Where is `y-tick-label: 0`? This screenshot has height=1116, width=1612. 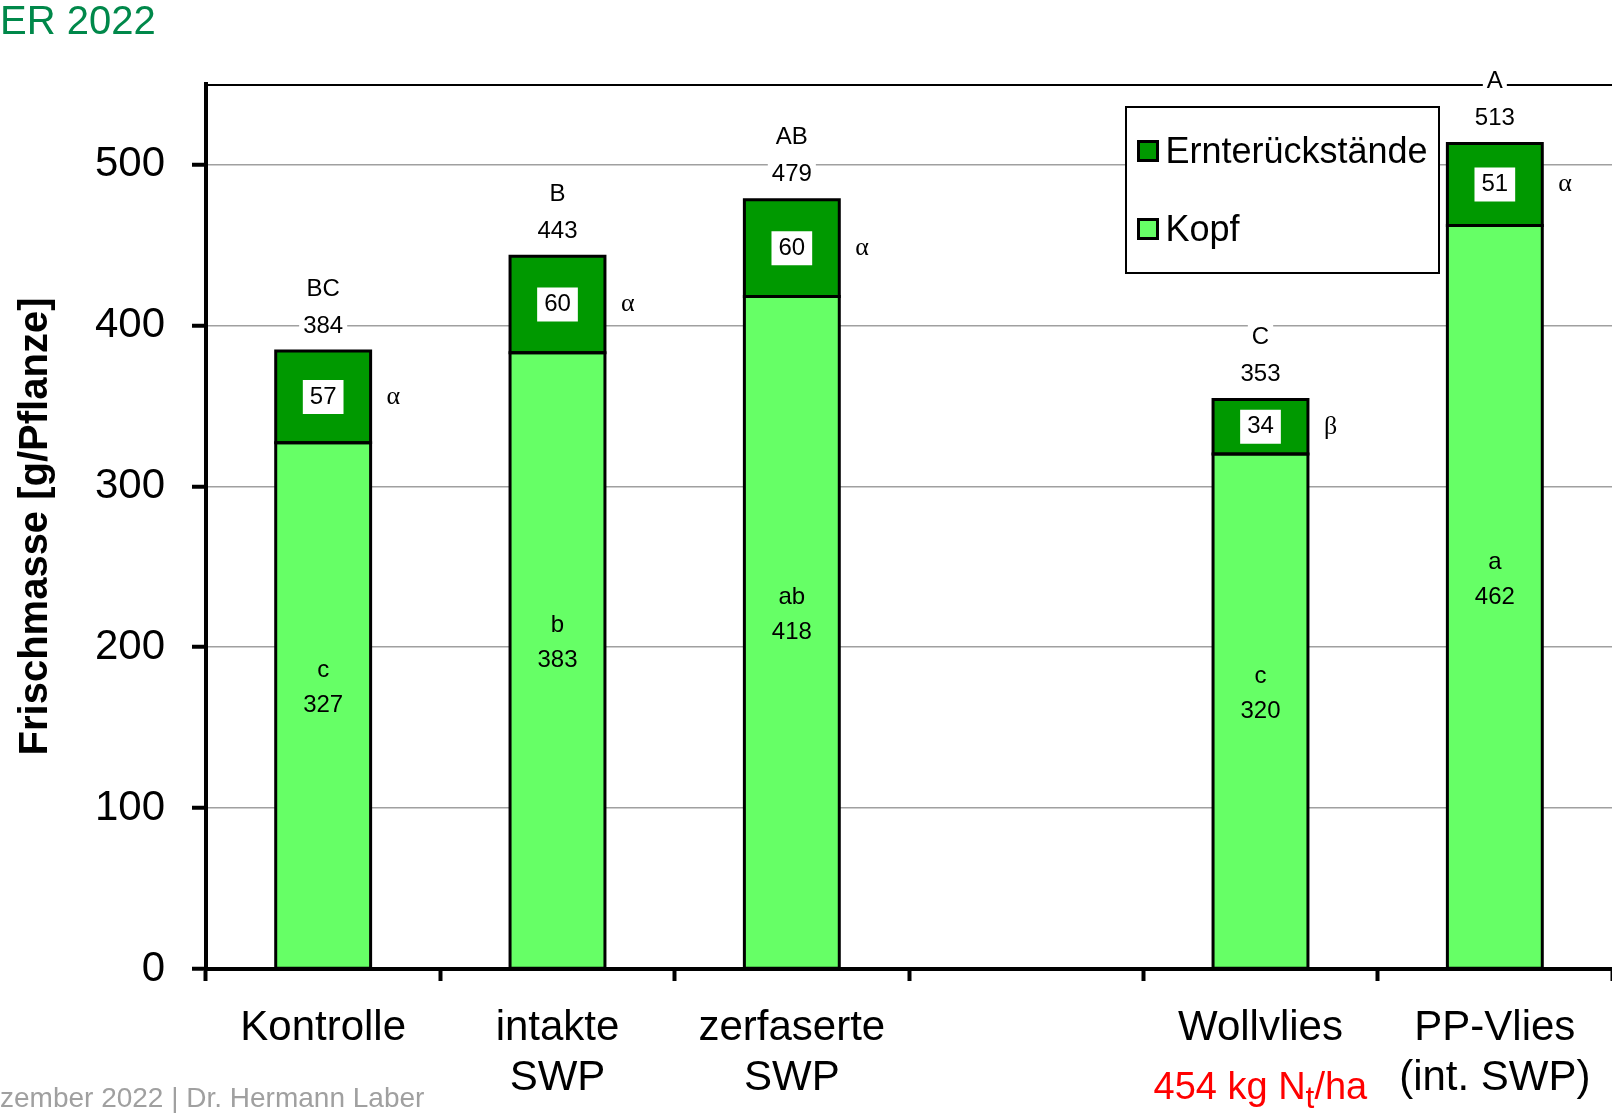
y-tick-label: 0 is located at coordinates (153, 966).